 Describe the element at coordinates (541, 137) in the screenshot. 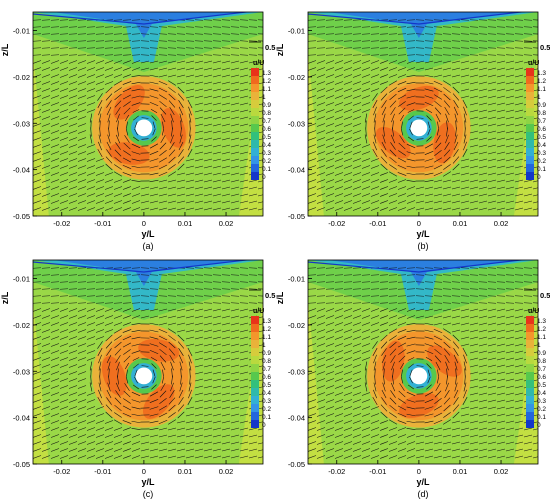

I see `legend-level-label: 0.5` at that location.